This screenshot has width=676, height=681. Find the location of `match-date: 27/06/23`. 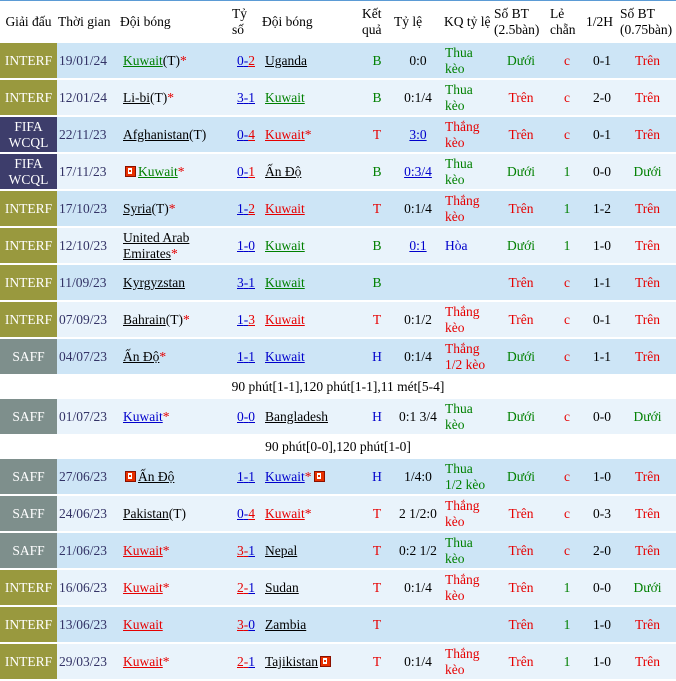

match-date: 27/06/23 is located at coordinates (88, 477).